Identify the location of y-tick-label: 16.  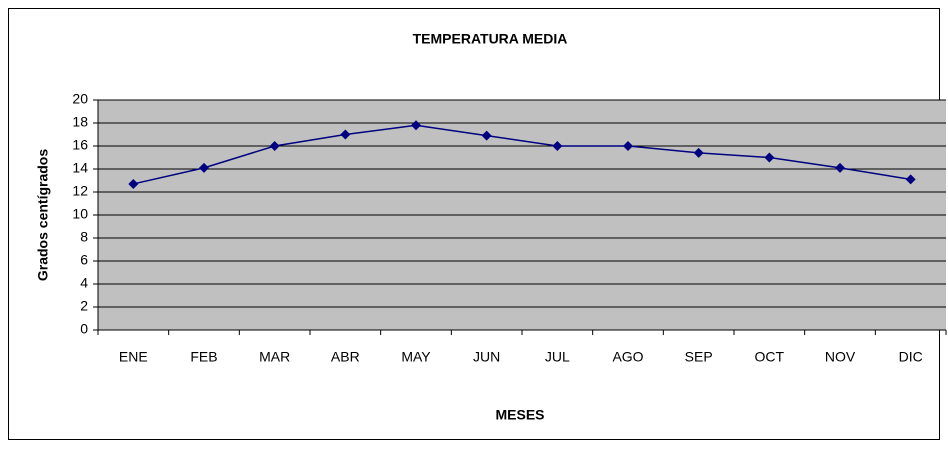
(80, 145).